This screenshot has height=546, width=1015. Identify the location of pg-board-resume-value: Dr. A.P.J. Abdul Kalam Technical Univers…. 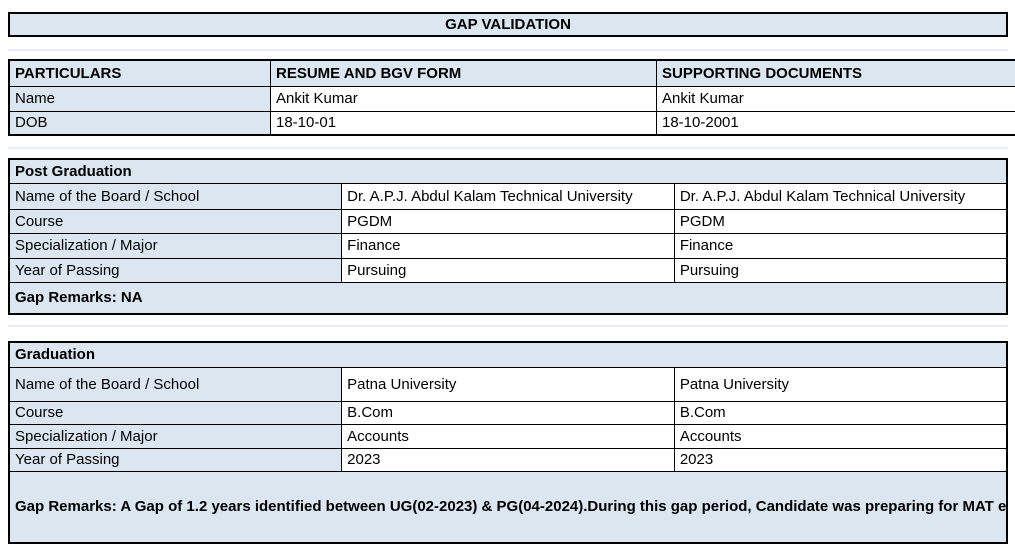
(508, 196).